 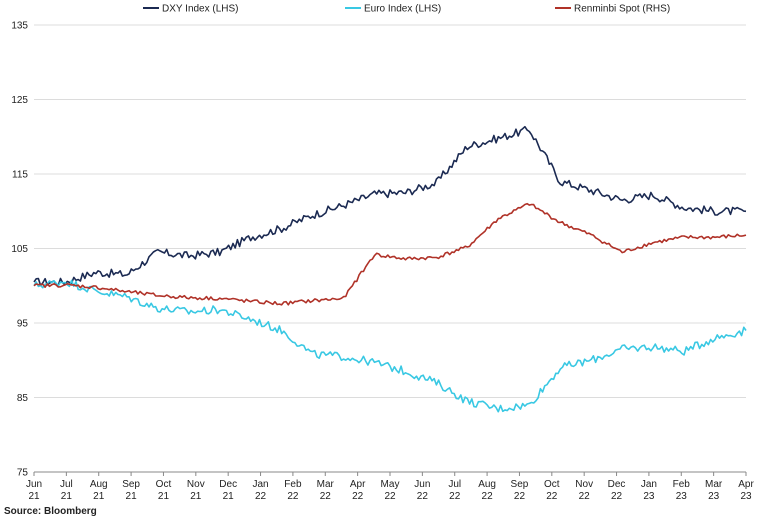 What do you see at coordinates (19, 100) in the screenshot?
I see `y-tick-label: 125` at bounding box center [19, 100].